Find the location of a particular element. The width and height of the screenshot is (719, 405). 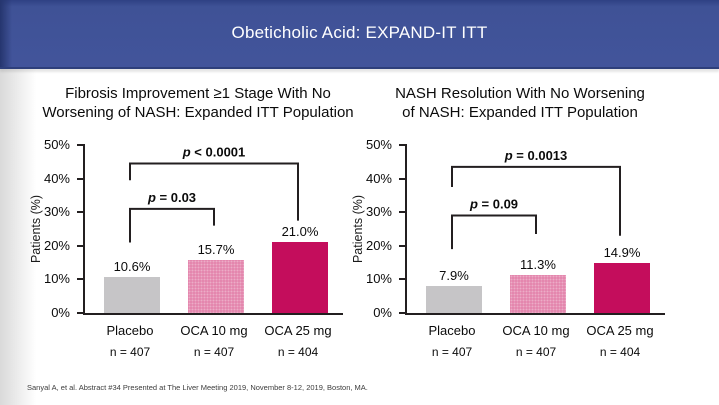

bar-value-label: 7.9% is located at coordinates (454, 276).